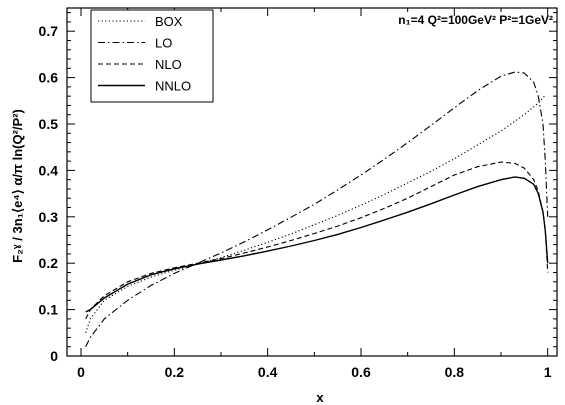 The width and height of the screenshot is (565, 405). What do you see at coordinates (168, 64) in the screenshot?
I see `legend-label-nlo: NLO` at bounding box center [168, 64].